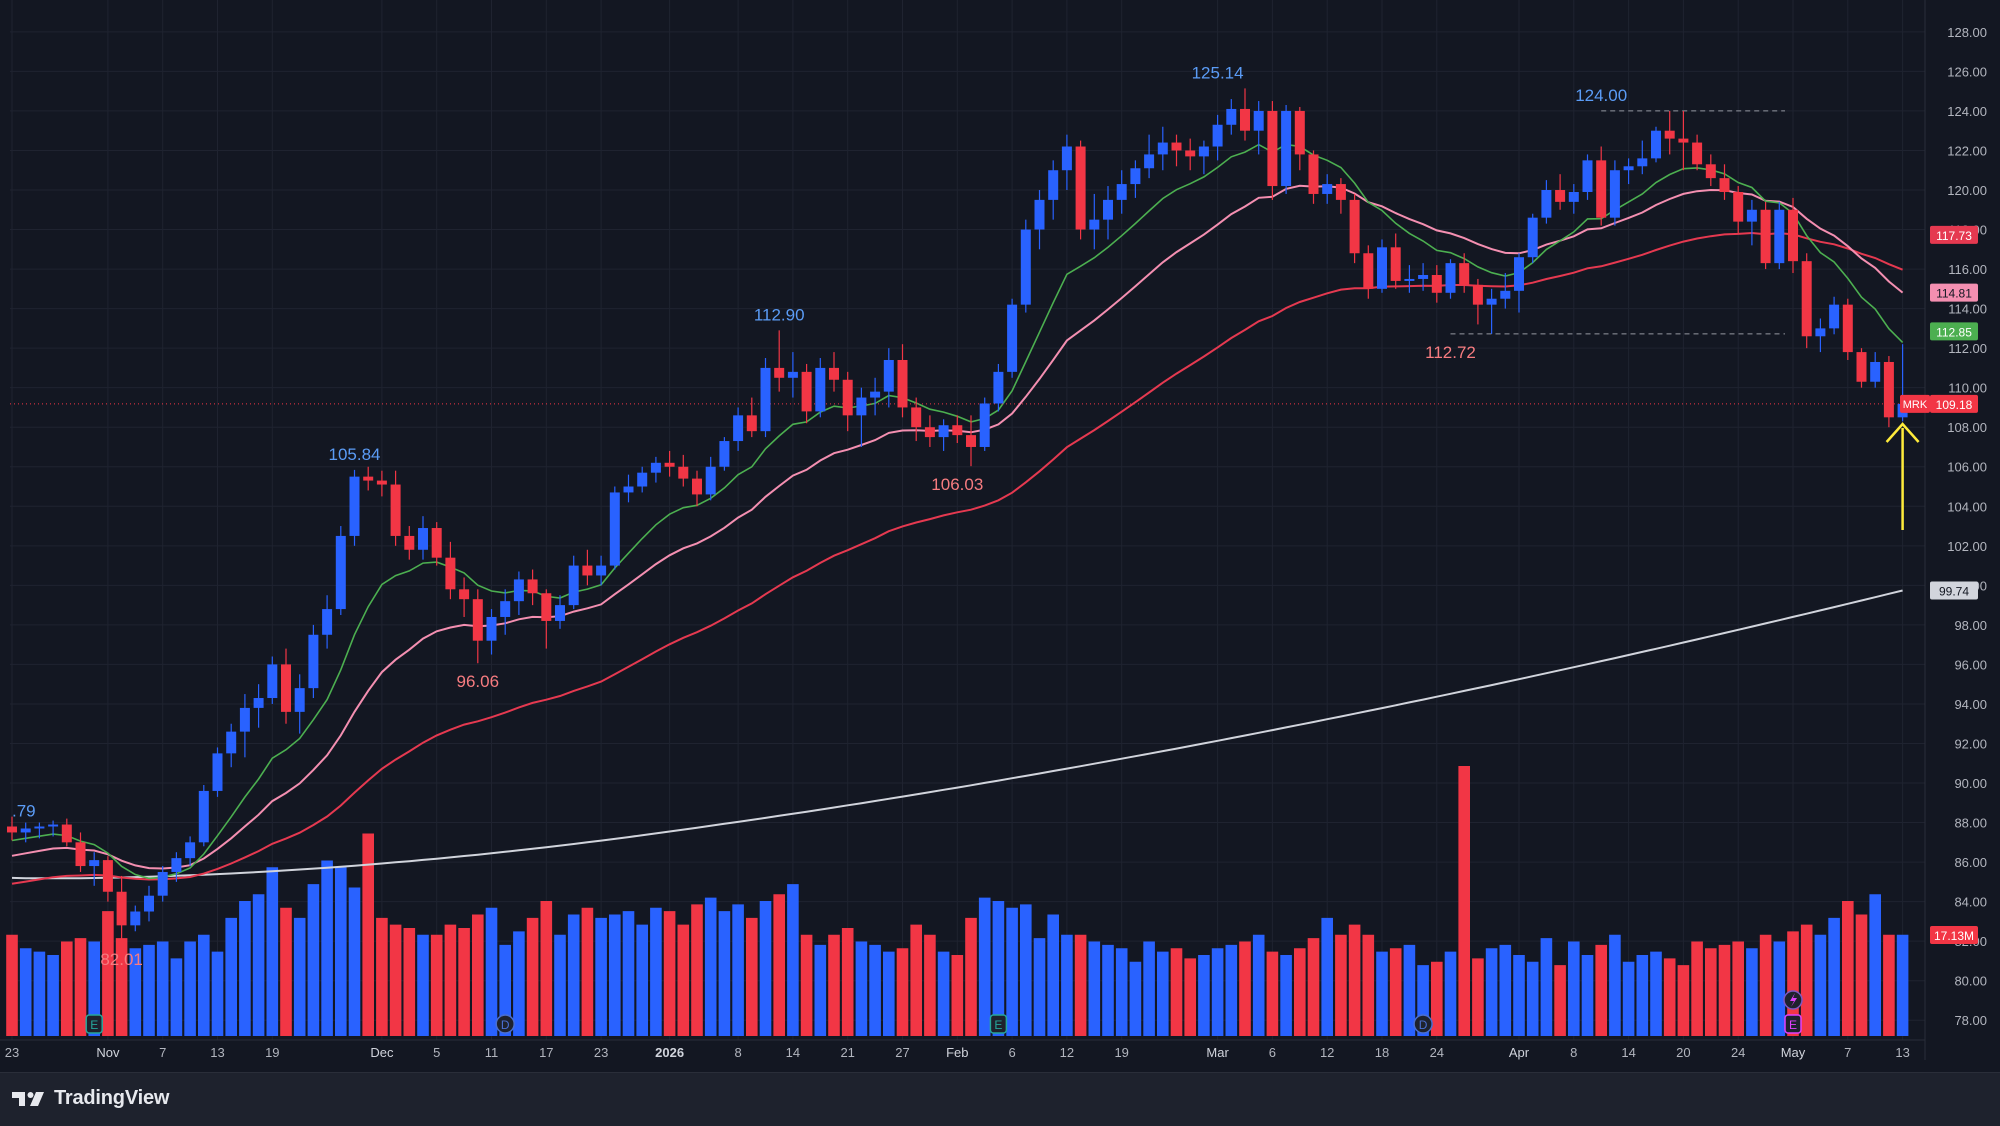  What do you see at coordinates (1967, 348) in the screenshot?
I see `price-tick-label: 112.00` at bounding box center [1967, 348].